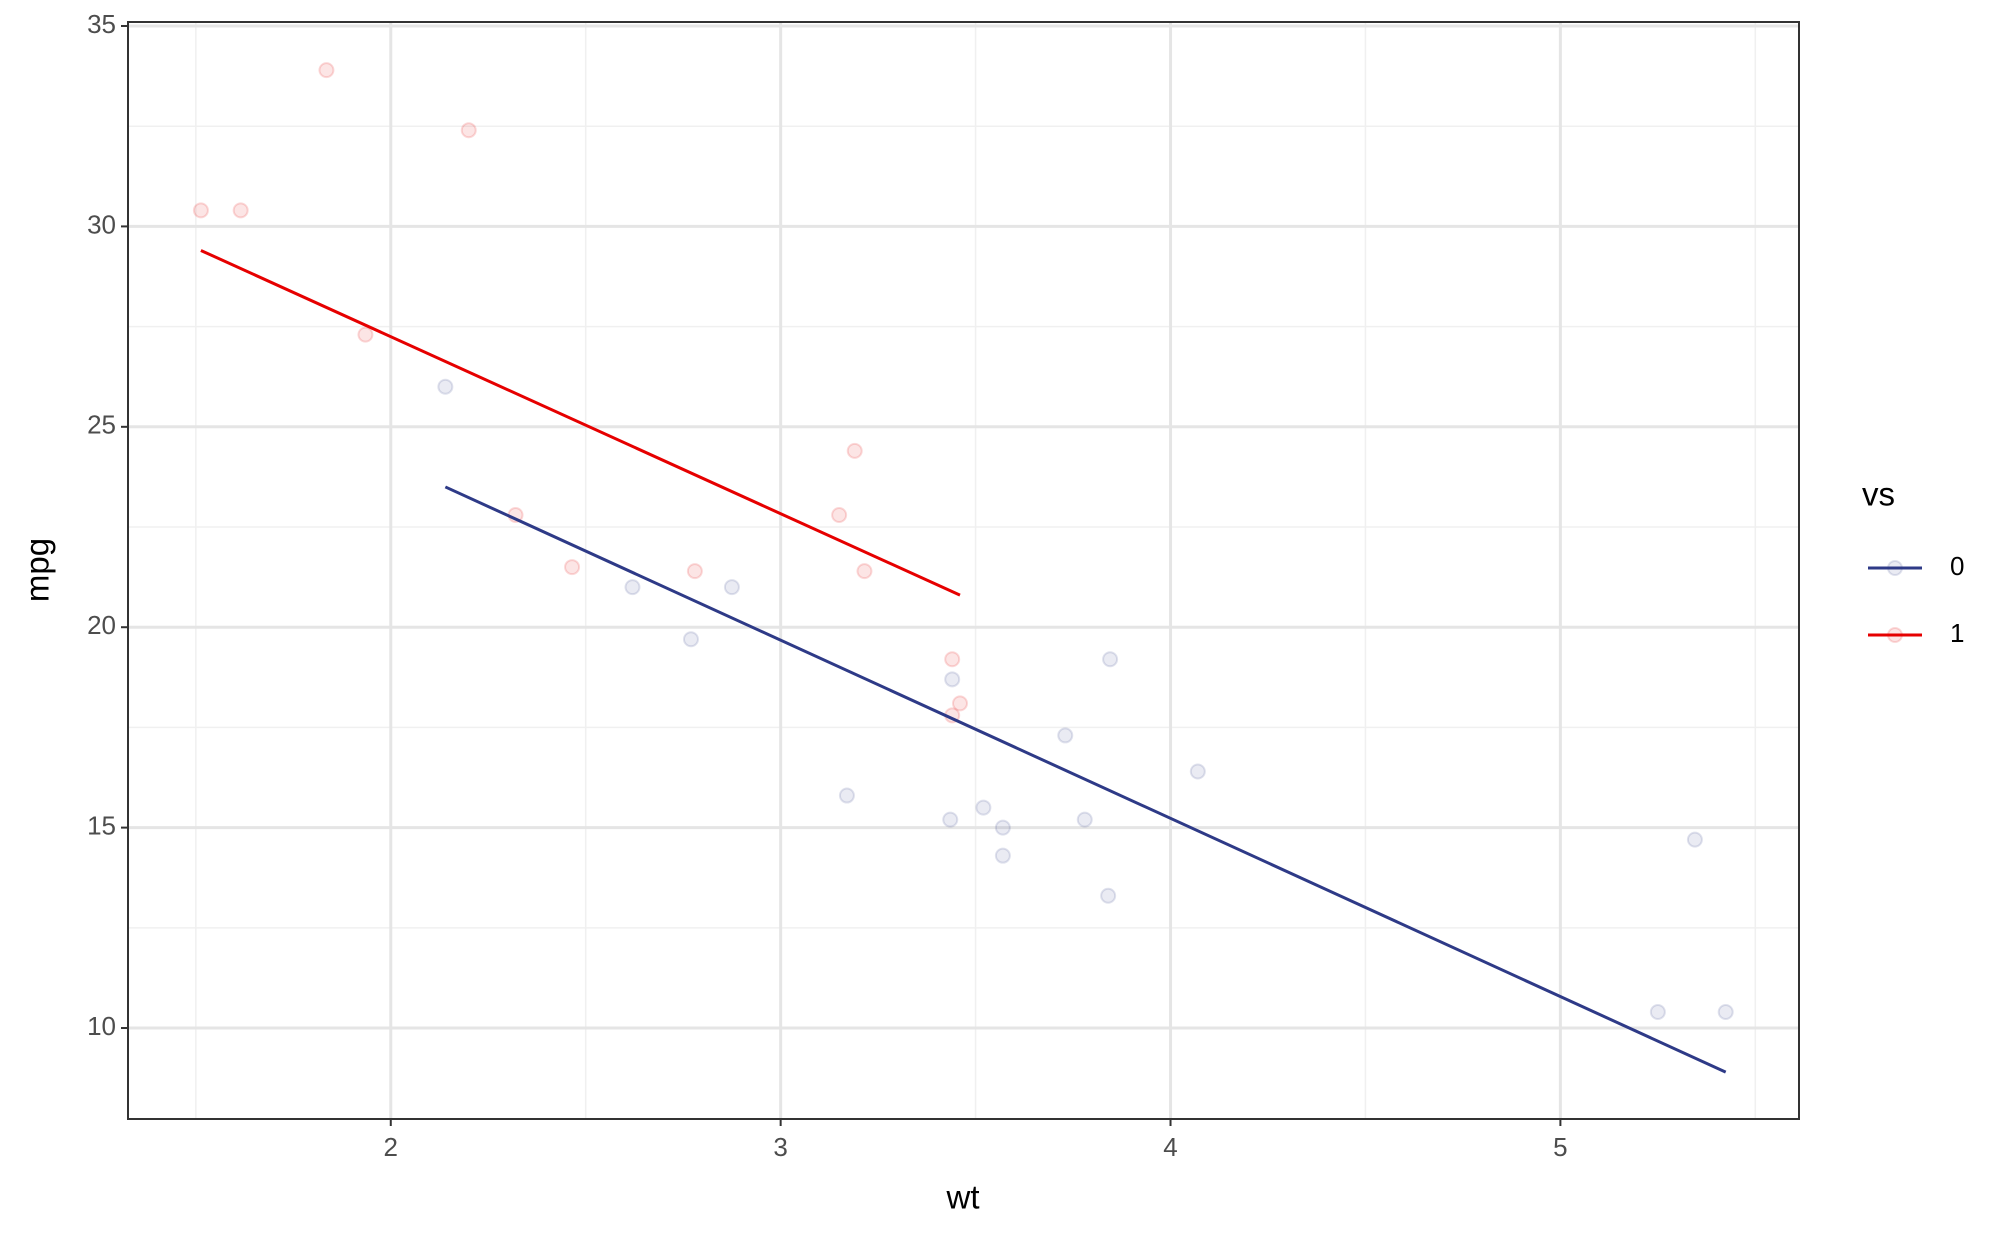  What do you see at coordinates (963, 1197) in the screenshot?
I see `x-axis-title: wt` at bounding box center [963, 1197].